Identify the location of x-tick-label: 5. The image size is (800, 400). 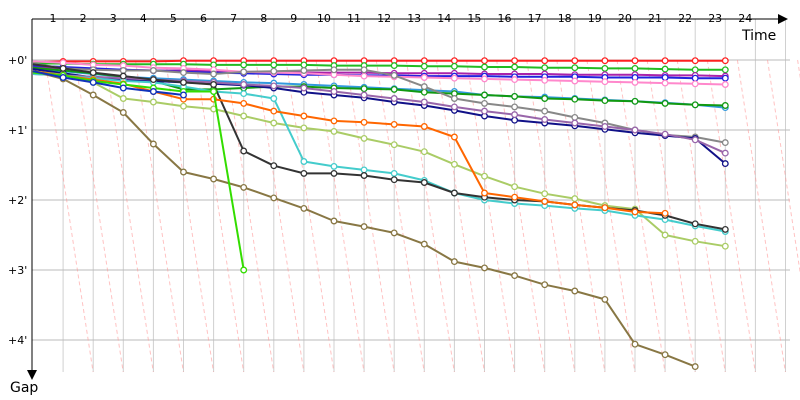
(173, 18).